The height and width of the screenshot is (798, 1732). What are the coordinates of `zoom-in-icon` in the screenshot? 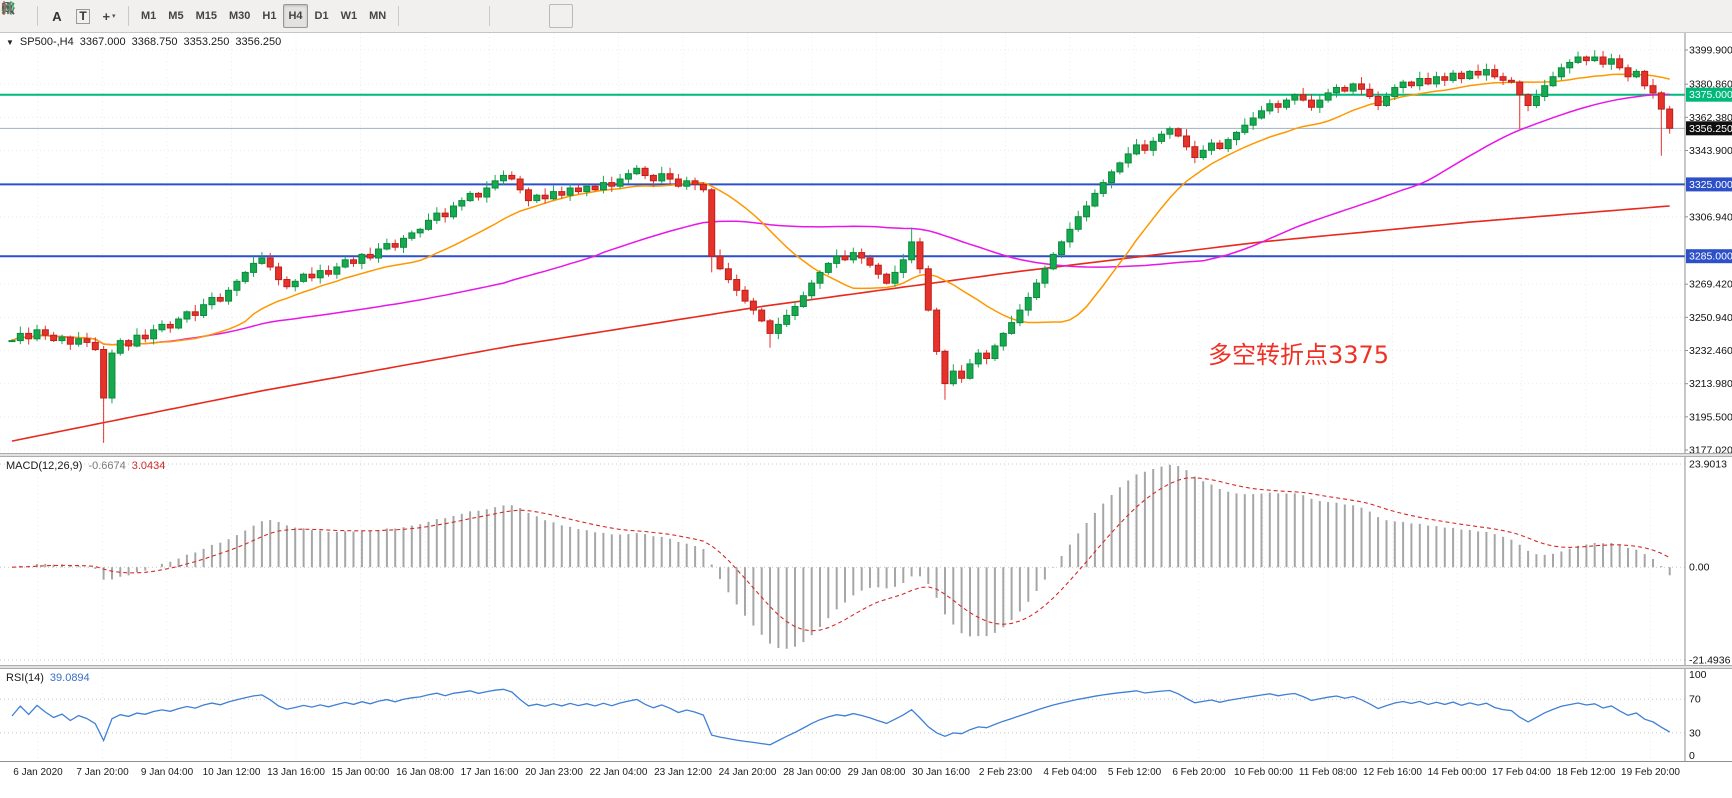 It's located at (261, 15).